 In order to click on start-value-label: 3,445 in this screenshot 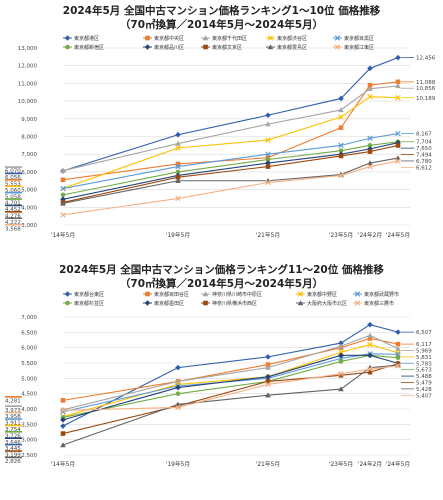, I will do `click(13, 449)`.